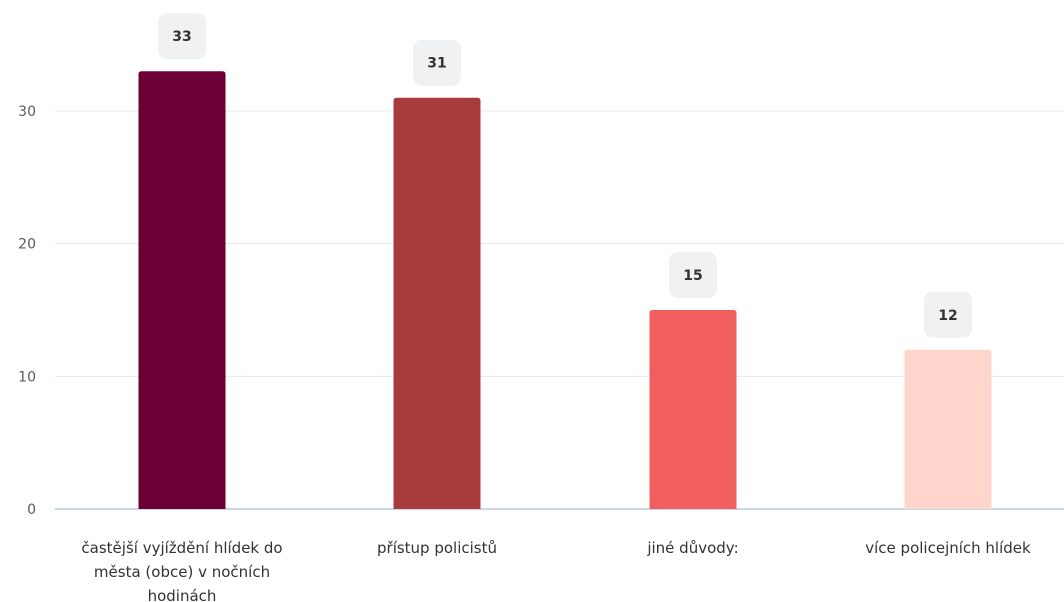 This screenshot has height=602, width=1064. I want to click on category-label-line: přístup policistů, so click(437, 548).